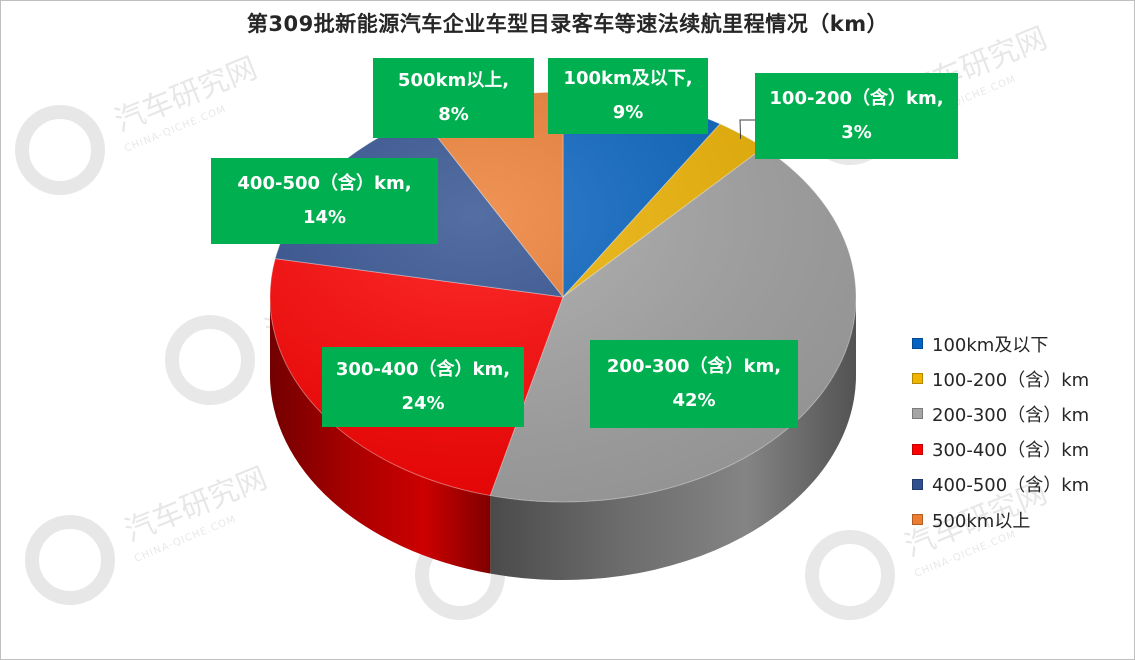 The width and height of the screenshot is (1135, 660). Describe the element at coordinates (747, 129) in the screenshot. I see `leader-line` at that location.